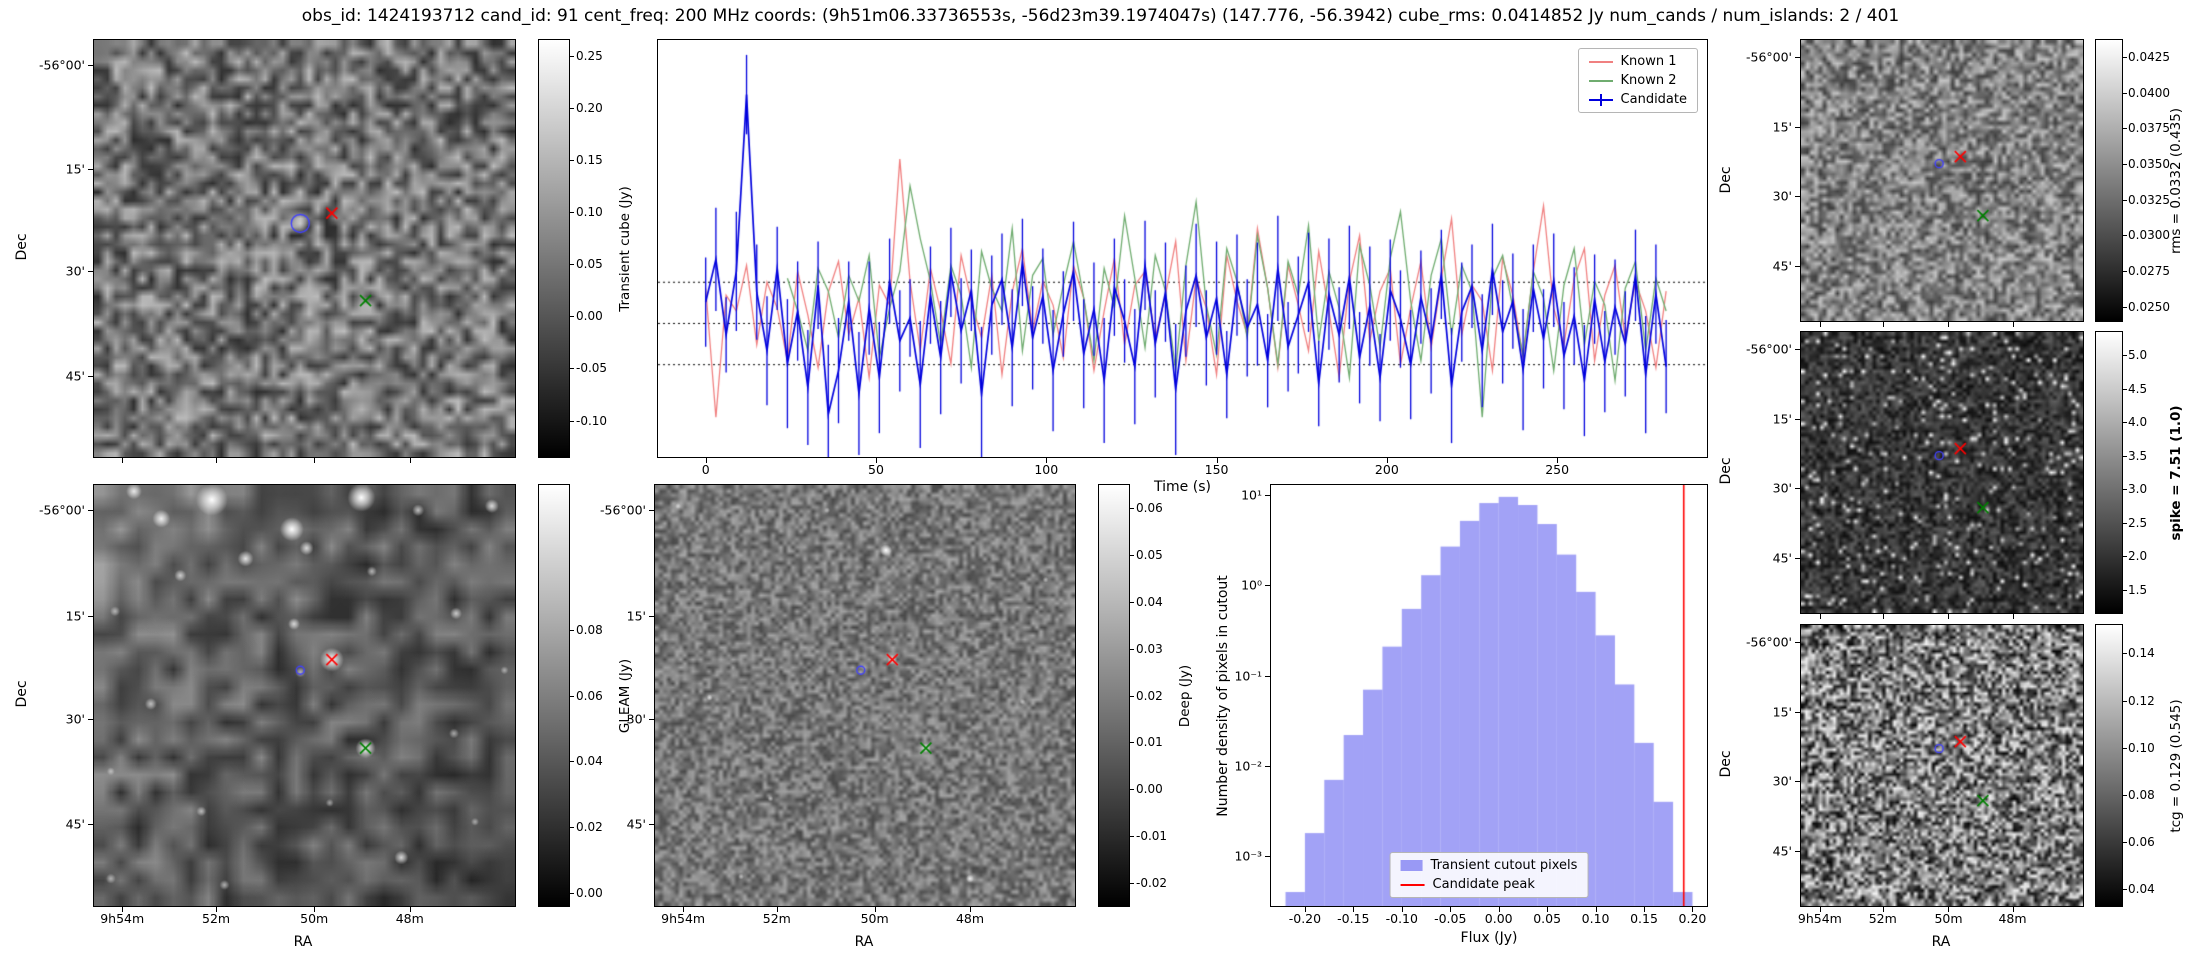 The image size is (2201, 960). What do you see at coordinates (2149, 92) in the screenshot?
I see `colorbar-tick-label: 0.0400` at bounding box center [2149, 92].